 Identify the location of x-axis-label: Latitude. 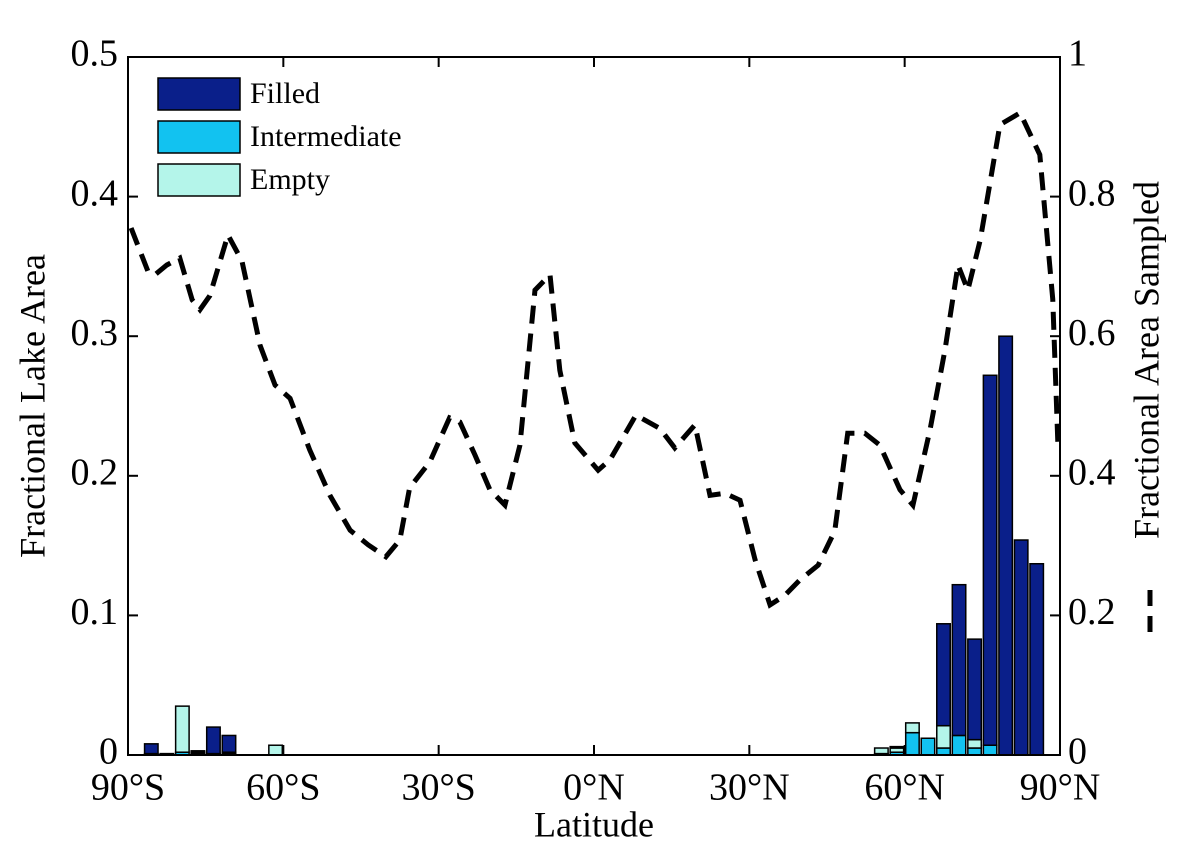
(594, 824).